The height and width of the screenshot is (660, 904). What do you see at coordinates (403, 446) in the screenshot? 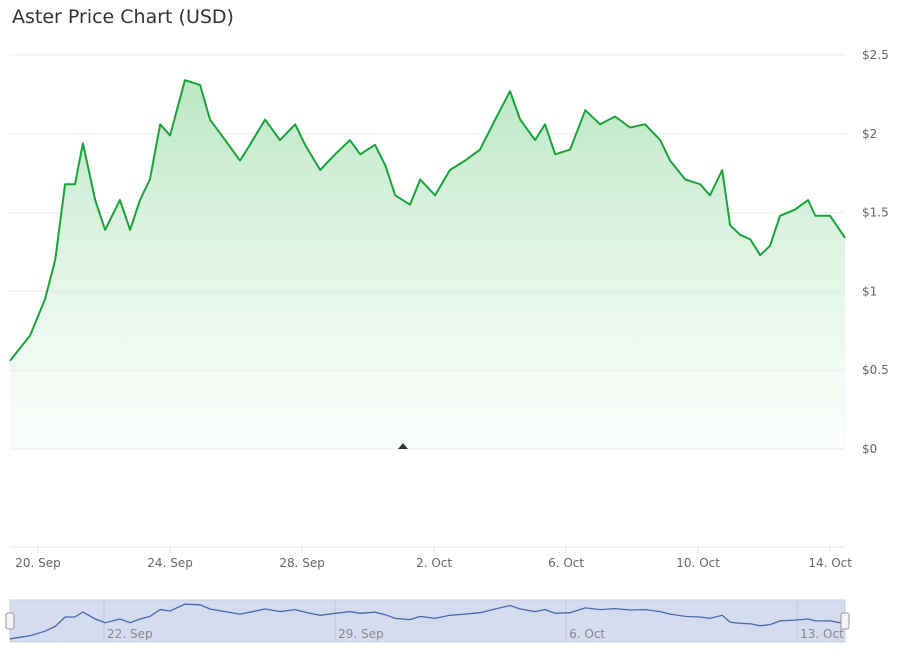
I see `zero-marker-icon` at bounding box center [403, 446].